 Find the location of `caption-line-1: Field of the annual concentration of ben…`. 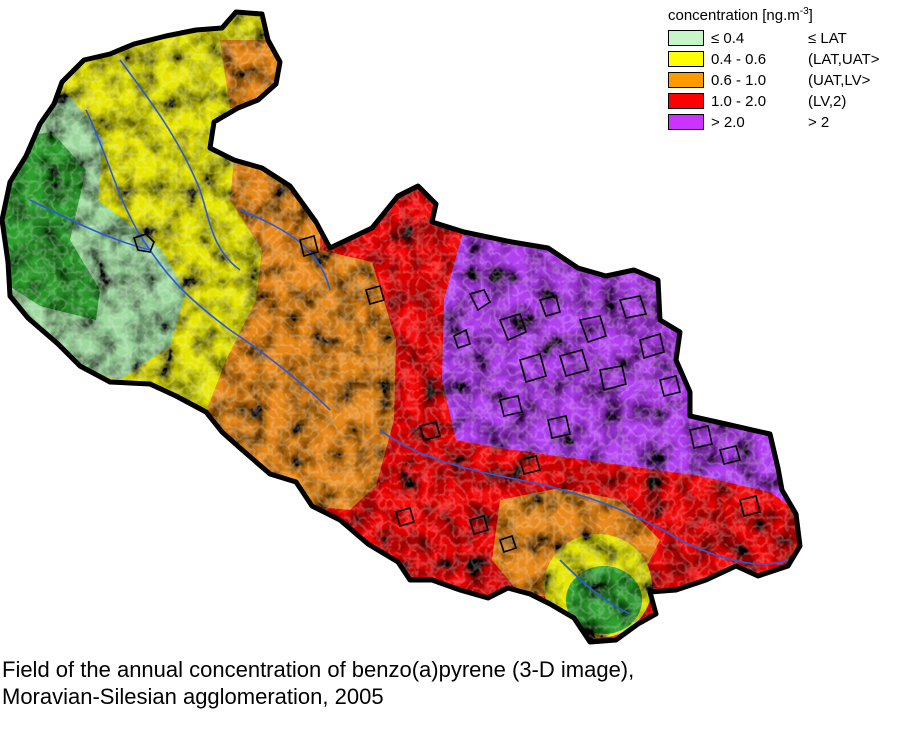

caption-line-1: Field of the annual concentration of ben… is located at coordinates (318, 669).